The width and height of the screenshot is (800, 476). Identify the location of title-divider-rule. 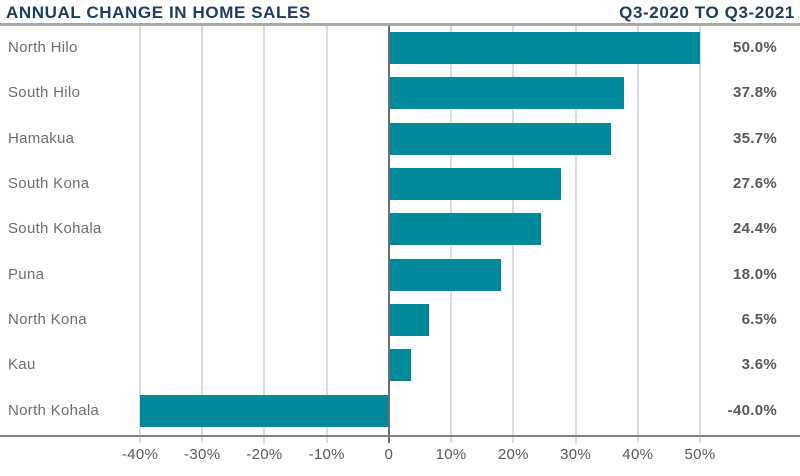
(400, 24).